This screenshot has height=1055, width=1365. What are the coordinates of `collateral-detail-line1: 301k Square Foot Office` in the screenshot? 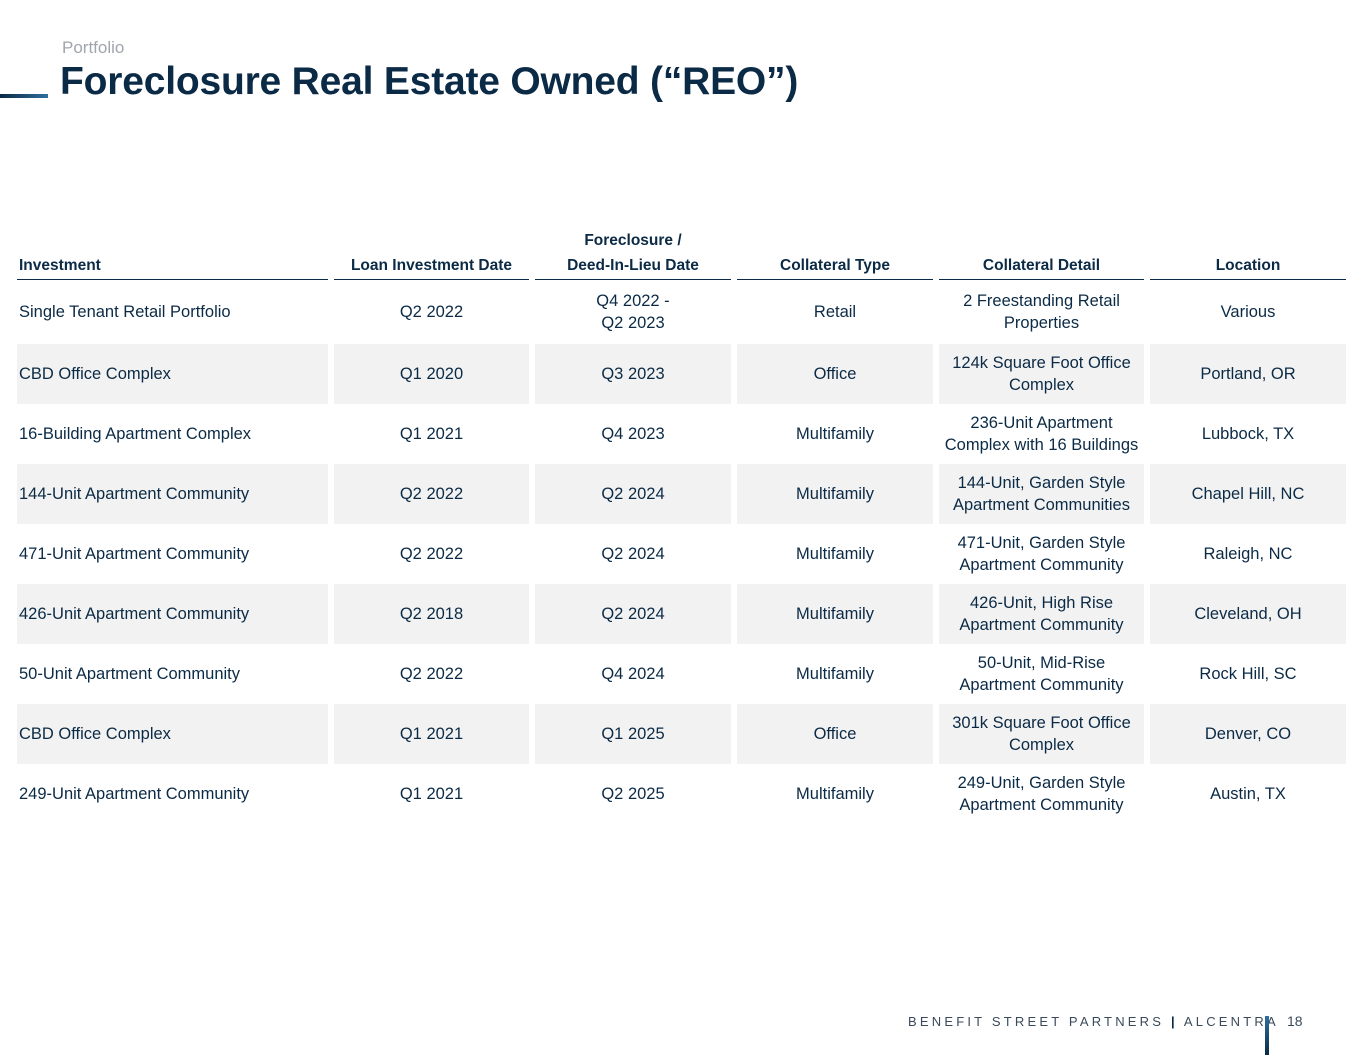 It's located at (1041, 722).